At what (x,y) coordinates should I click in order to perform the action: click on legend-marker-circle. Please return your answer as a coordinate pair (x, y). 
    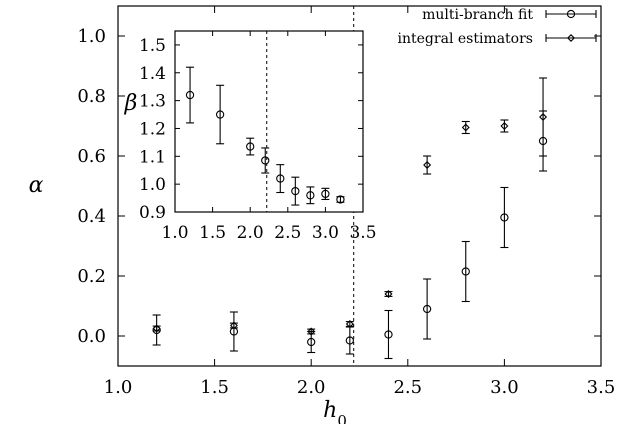
    Looking at the image, I should click on (571, 14).